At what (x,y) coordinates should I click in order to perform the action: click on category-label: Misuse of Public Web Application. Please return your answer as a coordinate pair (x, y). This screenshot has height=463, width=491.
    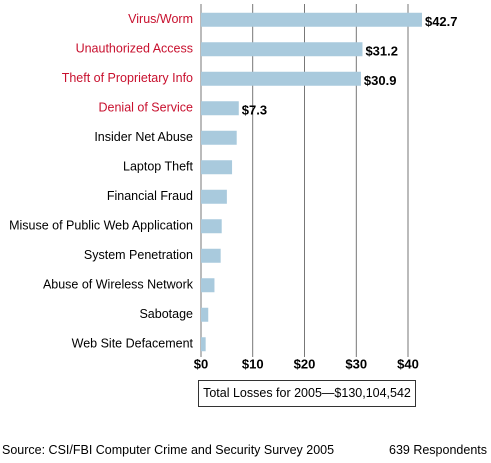
    Looking at the image, I should click on (101, 226).